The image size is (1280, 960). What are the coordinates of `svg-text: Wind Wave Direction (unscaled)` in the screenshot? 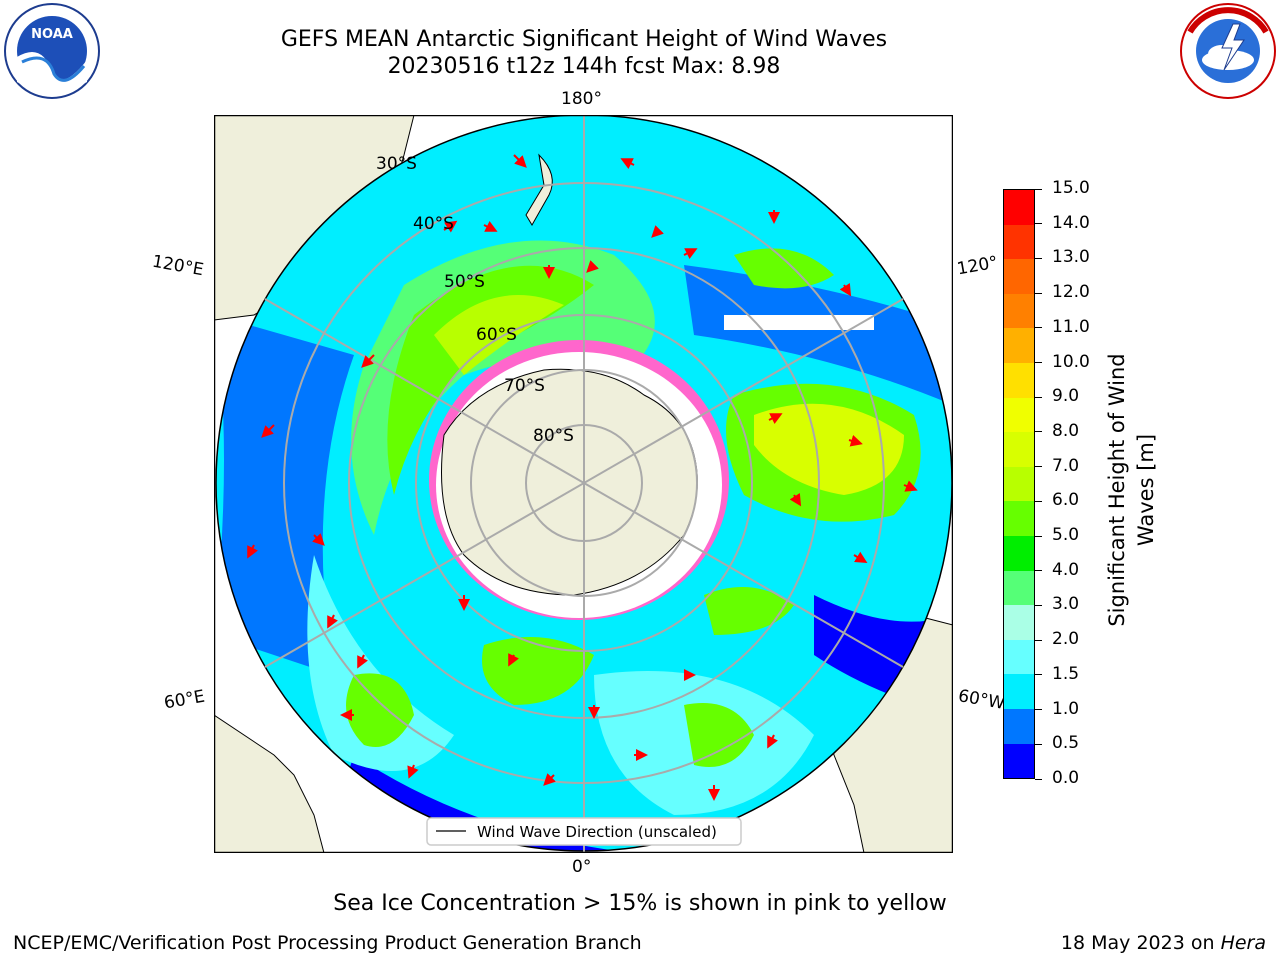 It's located at (597, 832).